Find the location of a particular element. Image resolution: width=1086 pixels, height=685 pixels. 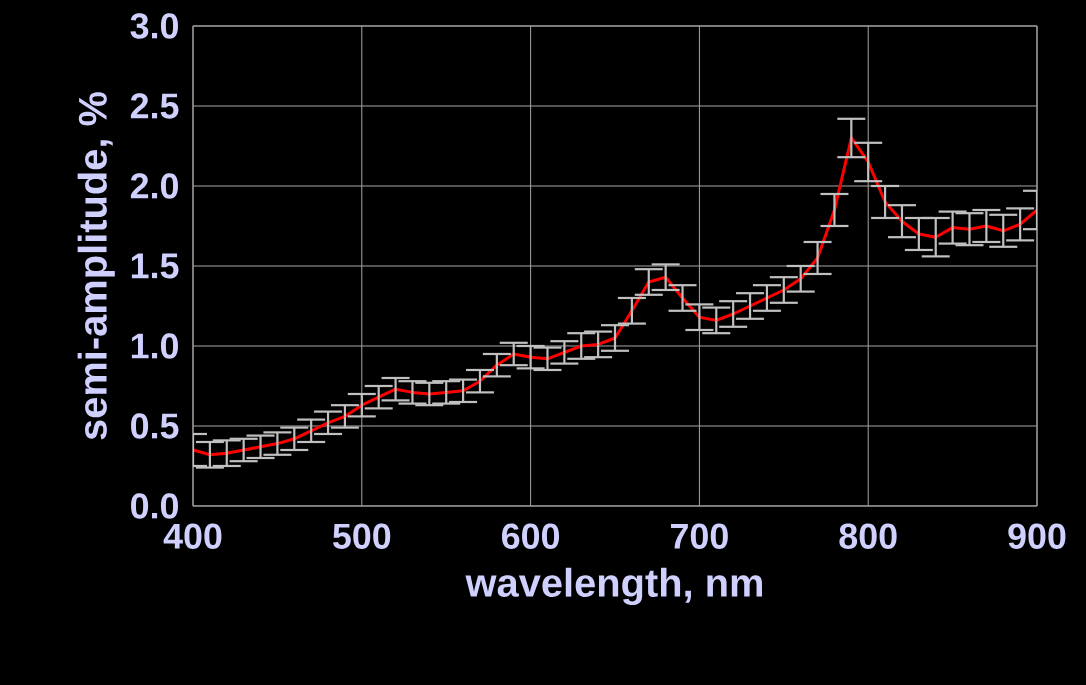

y-tick-label: 3.0 is located at coordinates (154, 26).